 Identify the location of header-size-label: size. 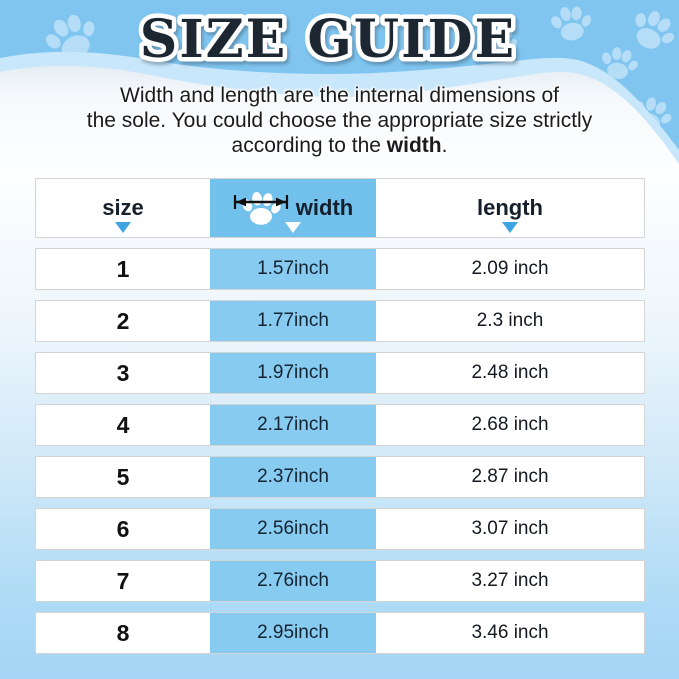
(123, 207).